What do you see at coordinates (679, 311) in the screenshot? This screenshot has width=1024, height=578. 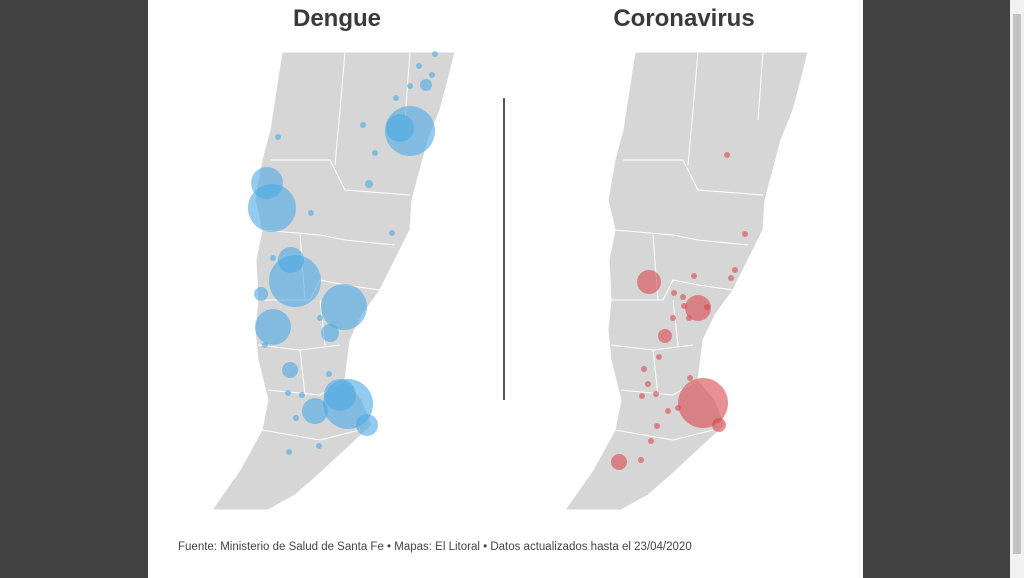 I see `coronavirus-bubbles` at bounding box center [679, 311].